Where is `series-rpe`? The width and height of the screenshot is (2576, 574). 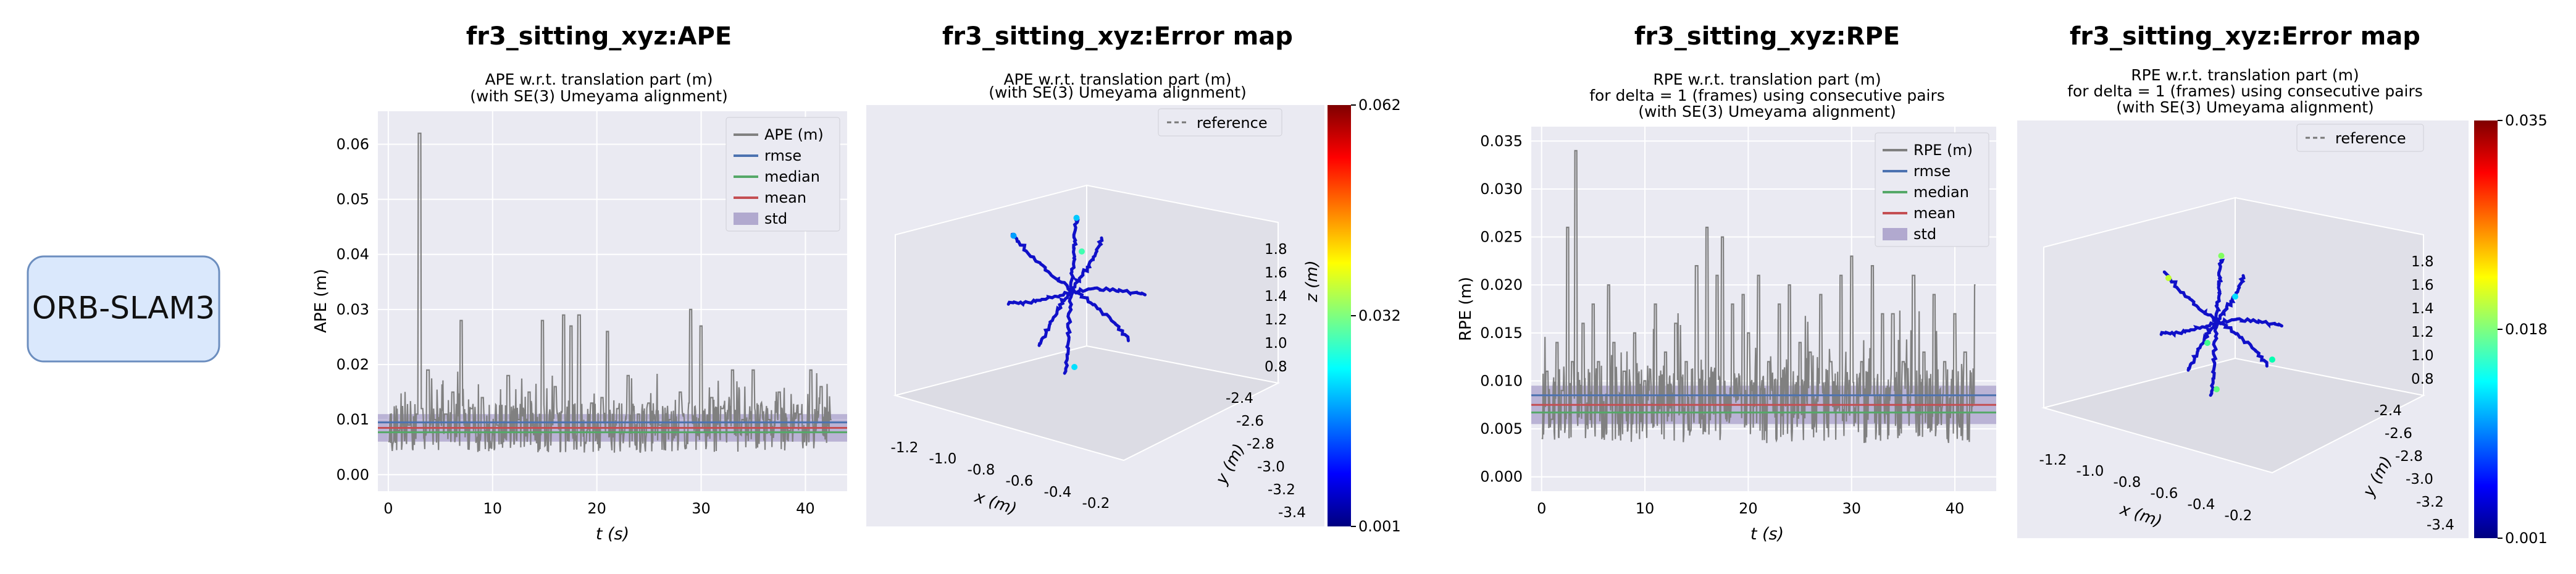 series-rpe is located at coordinates (1759, 297).